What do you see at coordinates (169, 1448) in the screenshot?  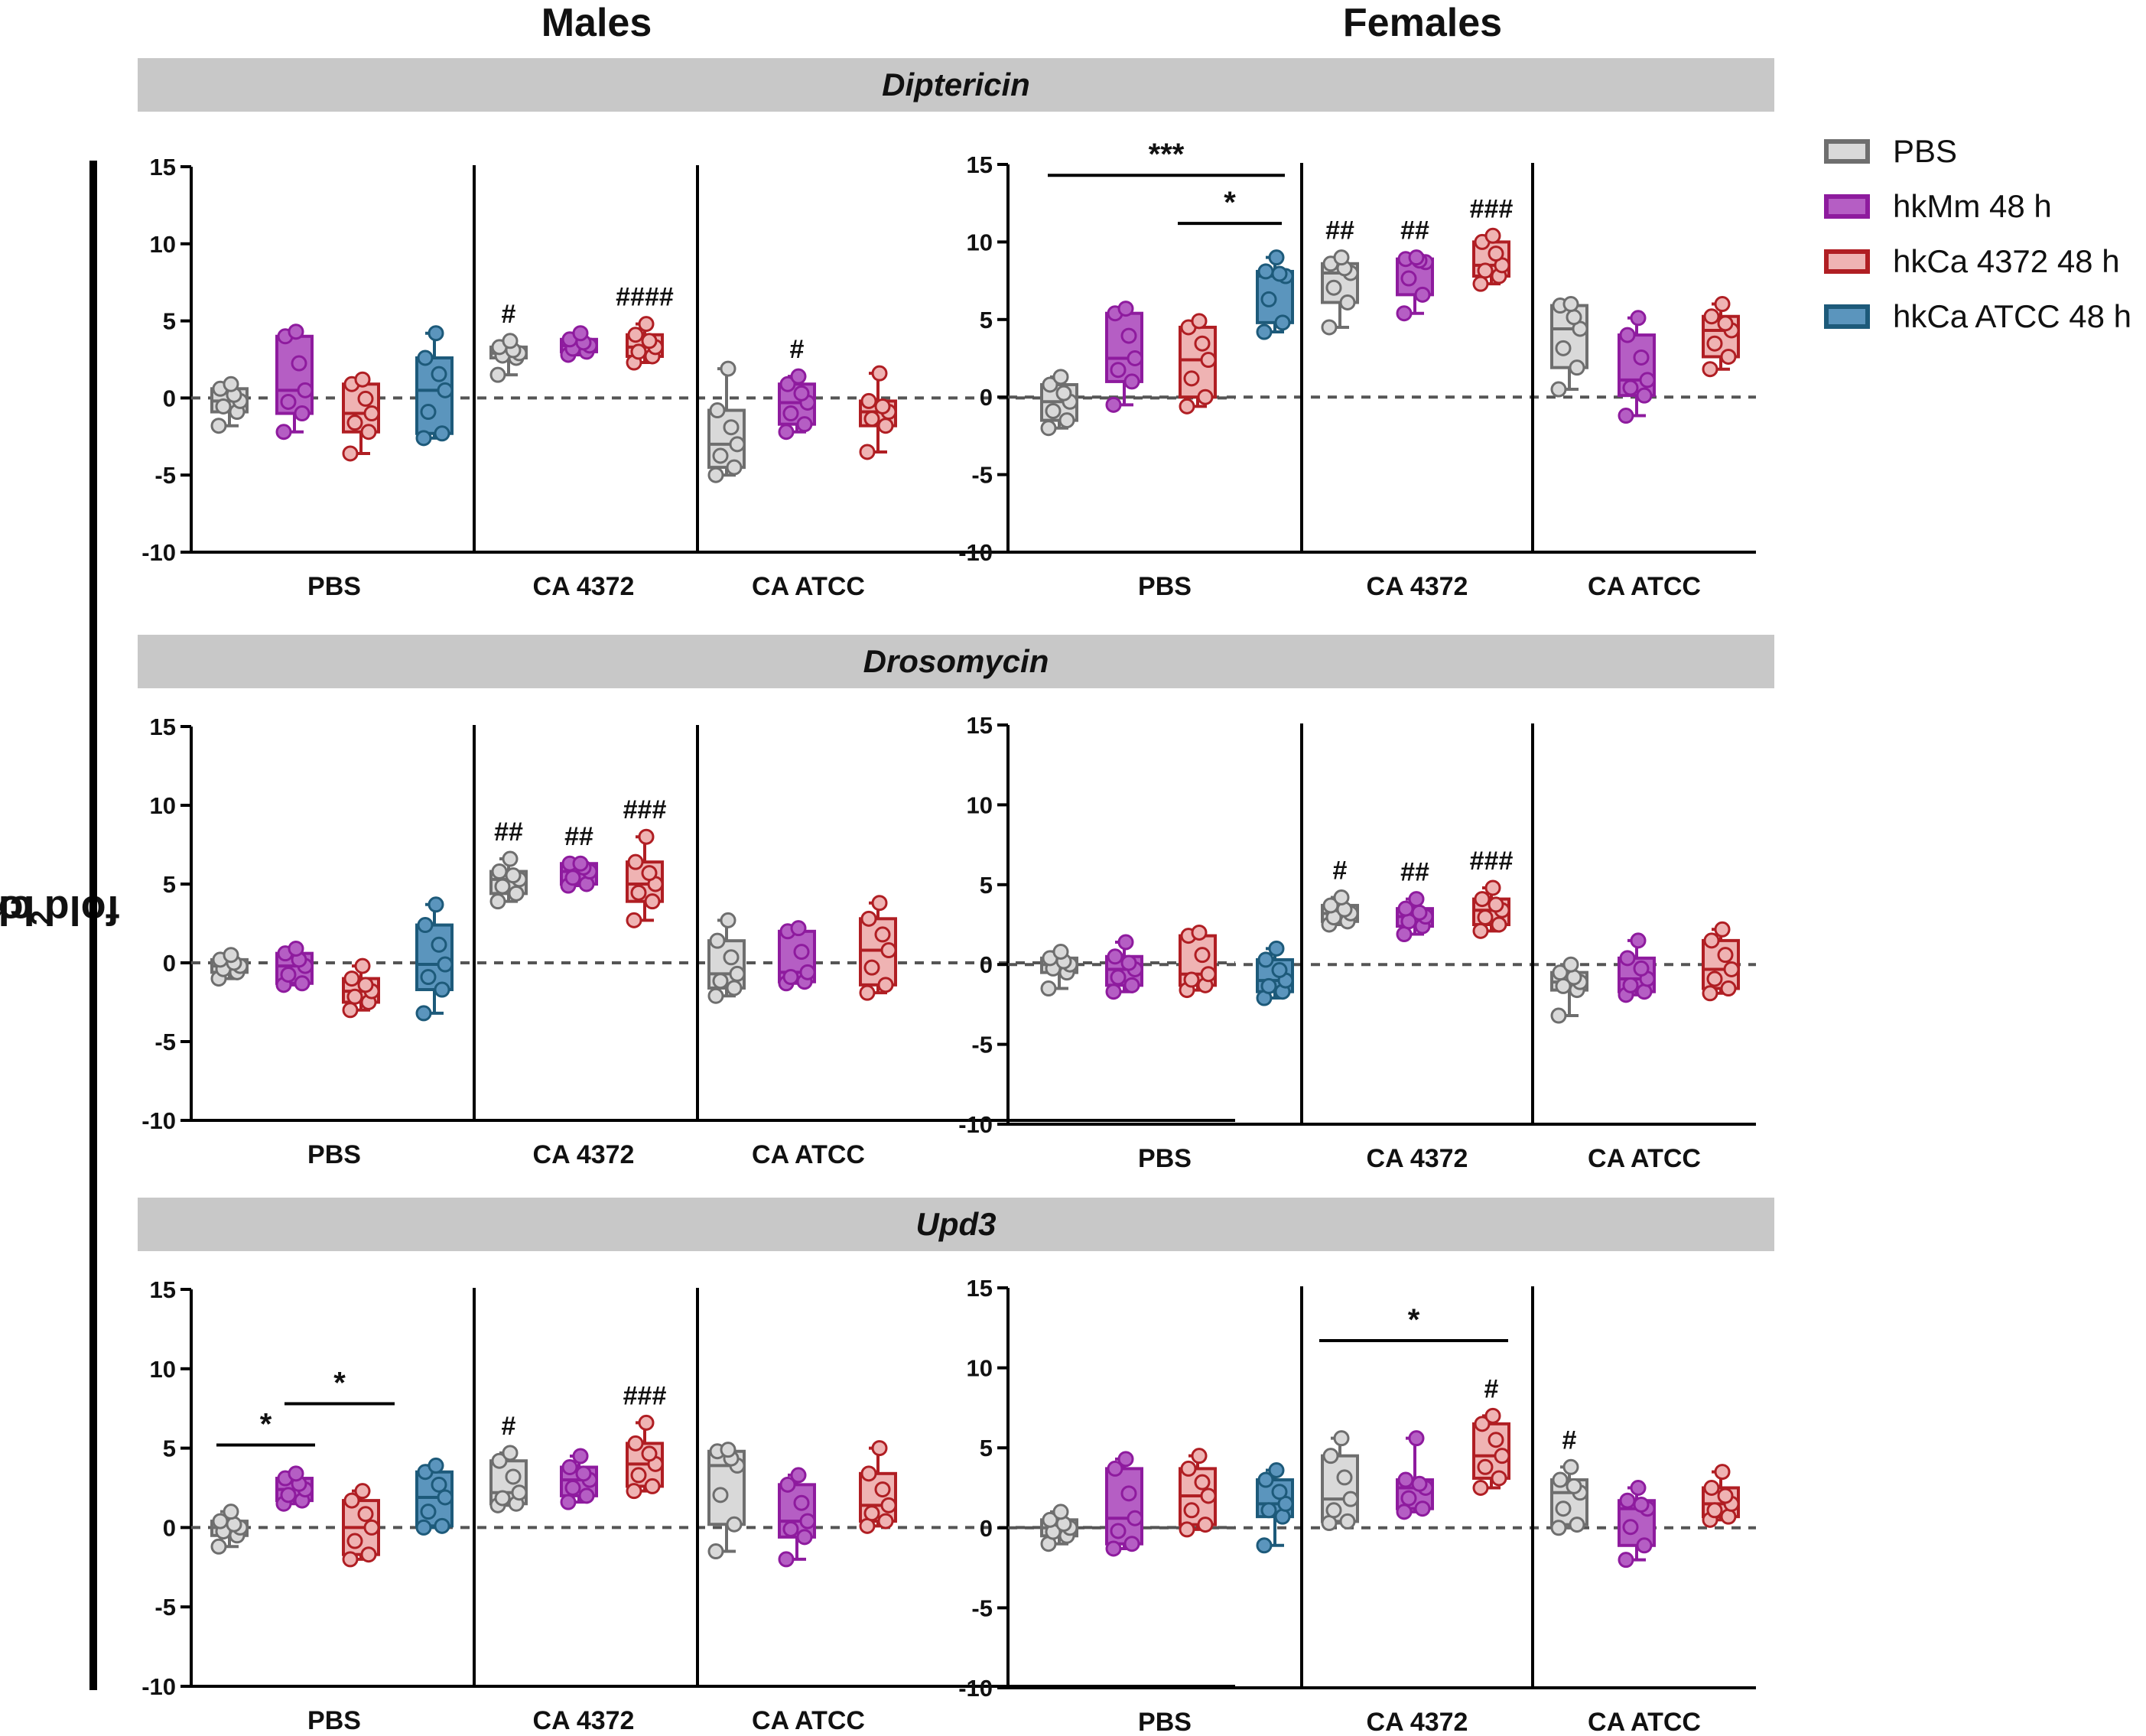 I see `y-tick-label: 5` at bounding box center [169, 1448].